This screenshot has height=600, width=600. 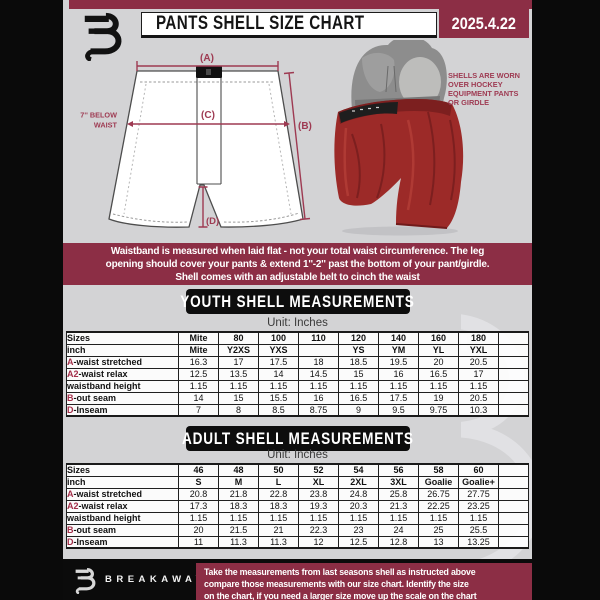 I want to click on breakaway-logo-icon, so click(x=103, y=36).